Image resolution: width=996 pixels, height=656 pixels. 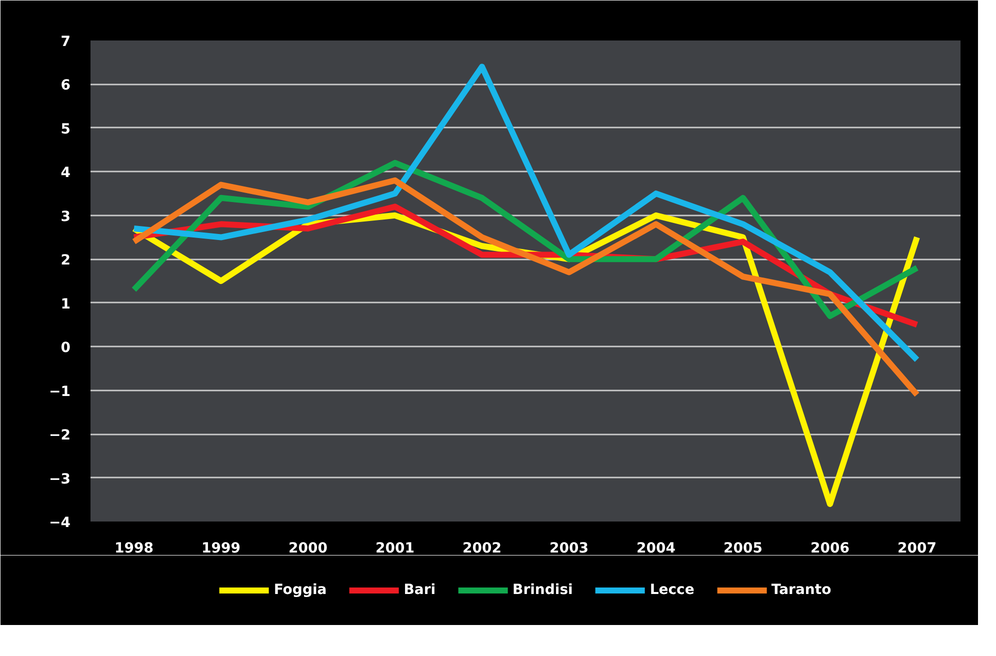 What do you see at coordinates (221, 548) in the screenshot?
I see `x-tick-label: 1999` at bounding box center [221, 548].